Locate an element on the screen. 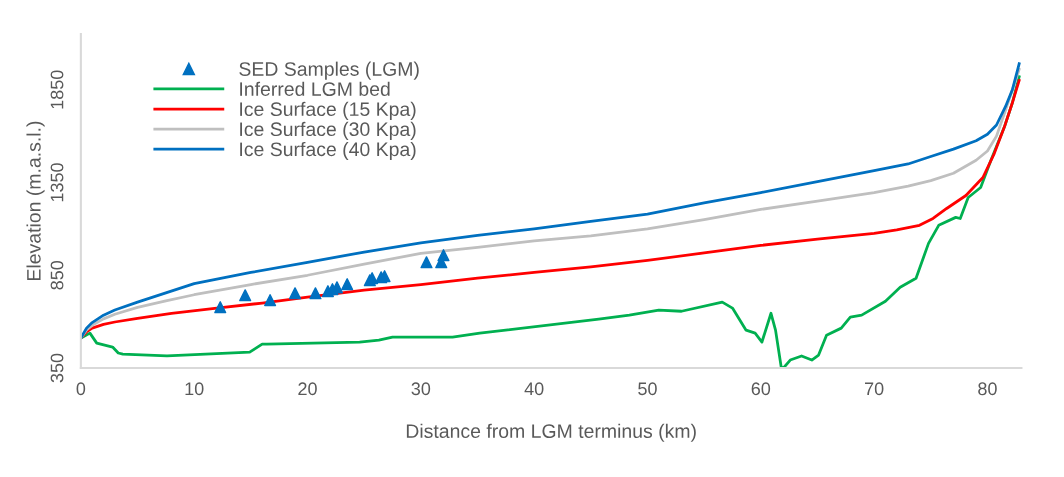  legend-label: Ice Surface (40 Kpa) is located at coordinates (328, 151).